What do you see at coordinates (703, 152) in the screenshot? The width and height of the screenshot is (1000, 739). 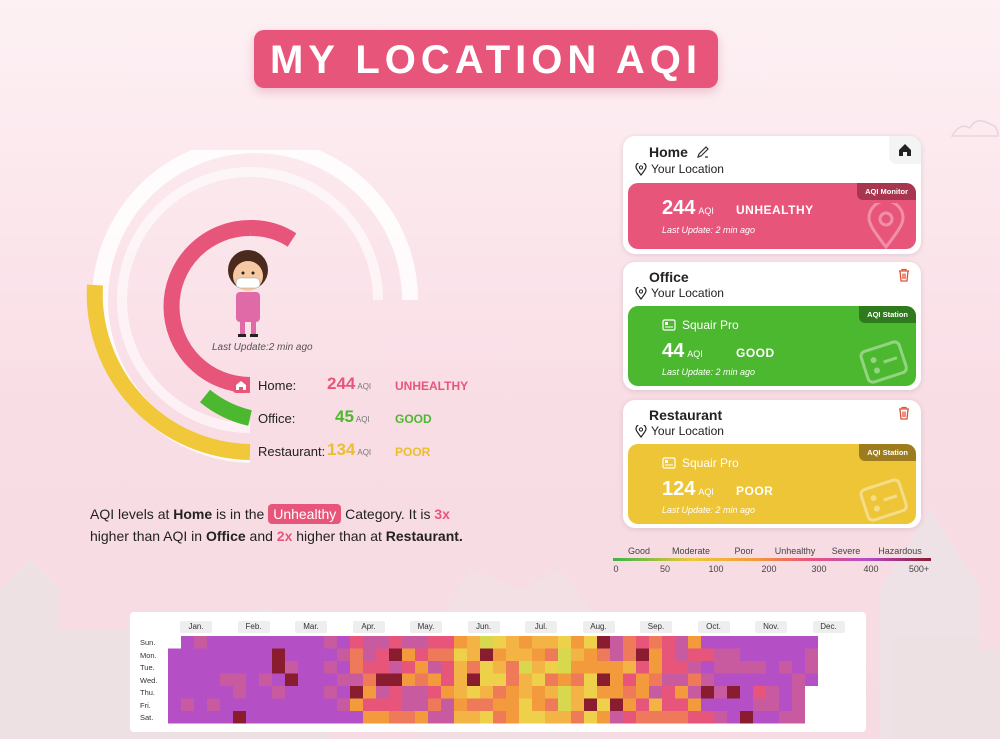 I see `edit-icon` at bounding box center [703, 152].